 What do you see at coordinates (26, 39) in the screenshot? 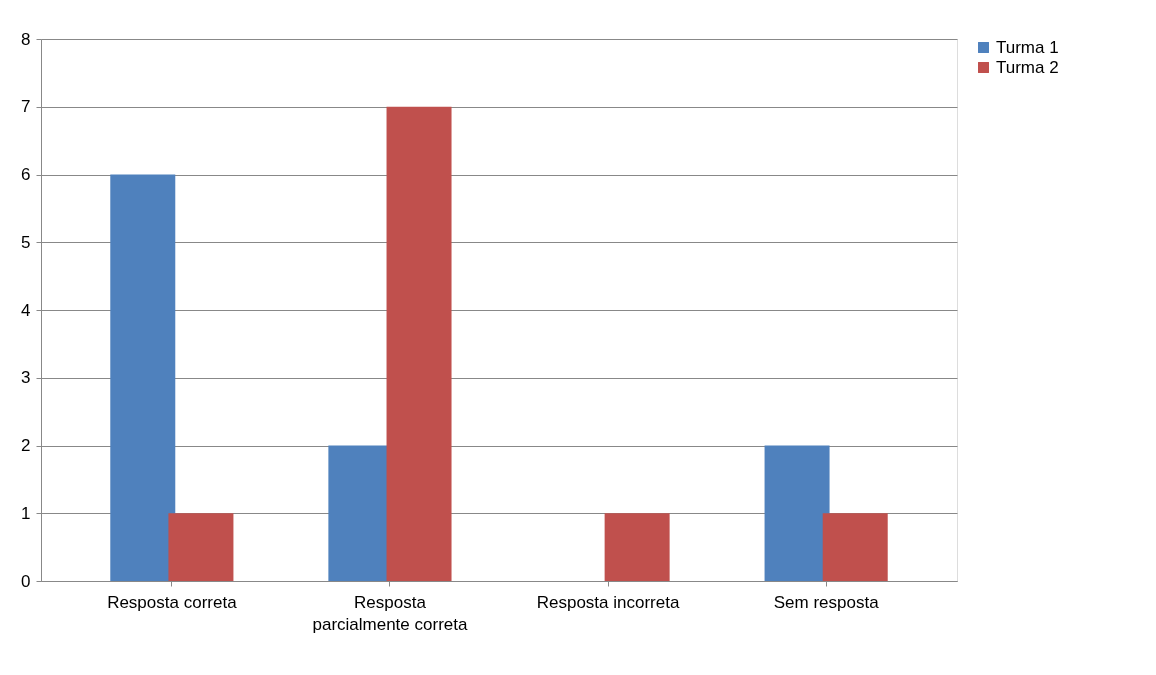
I see `y-tick-label: 8` at bounding box center [26, 39].